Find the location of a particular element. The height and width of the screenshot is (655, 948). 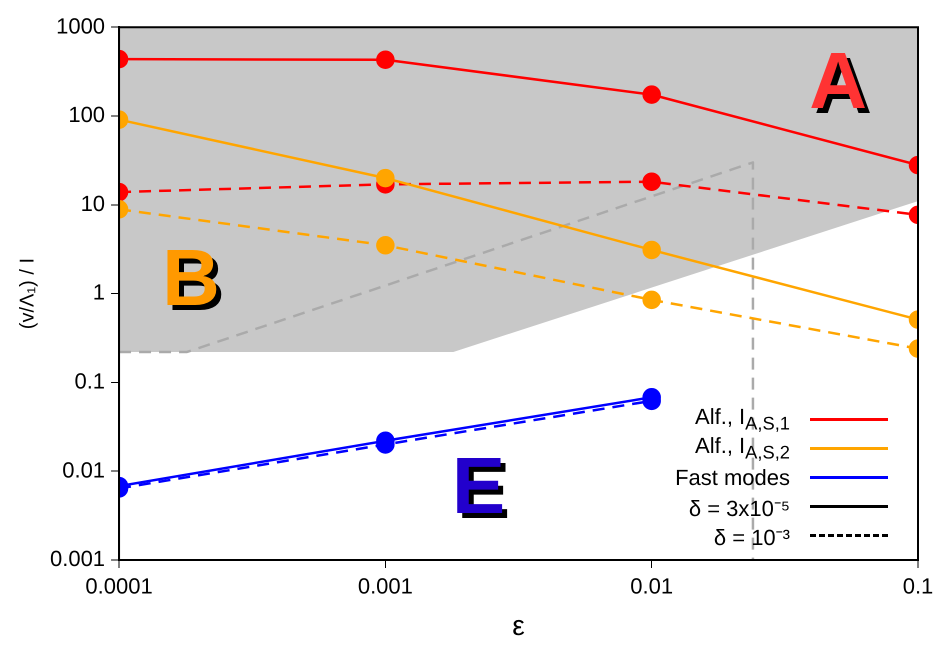

legend-label: Fast modes is located at coordinates (732, 477).